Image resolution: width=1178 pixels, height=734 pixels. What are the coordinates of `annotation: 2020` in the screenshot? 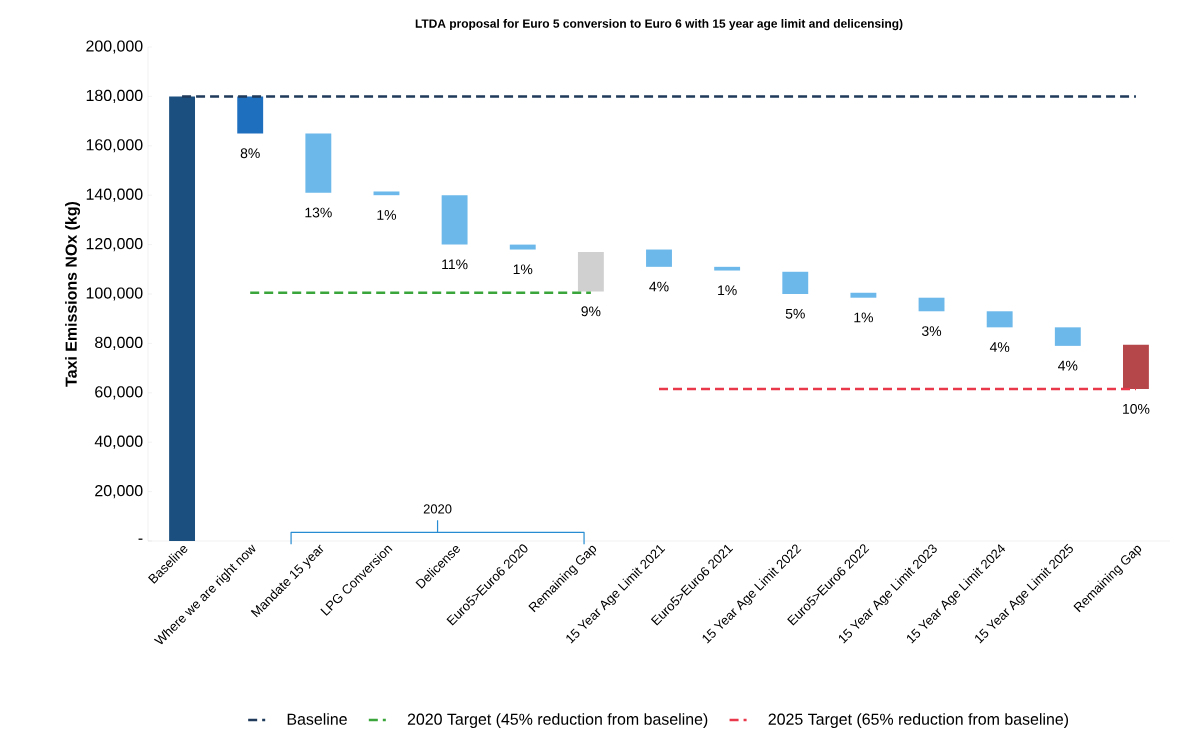 It's located at (437, 509).